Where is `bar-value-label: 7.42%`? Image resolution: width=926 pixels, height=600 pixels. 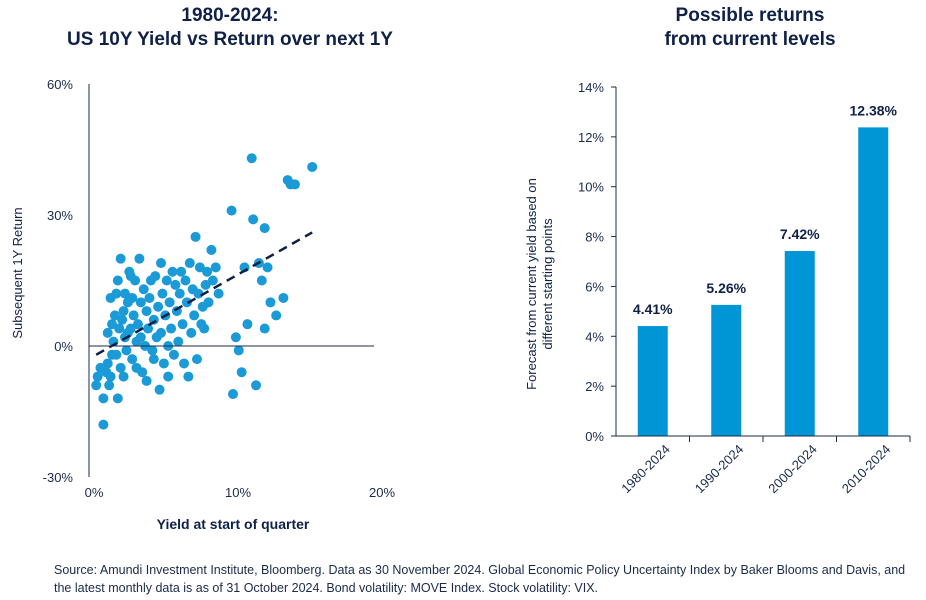 bar-value-label: 7.42% is located at coordinates (800, 234).